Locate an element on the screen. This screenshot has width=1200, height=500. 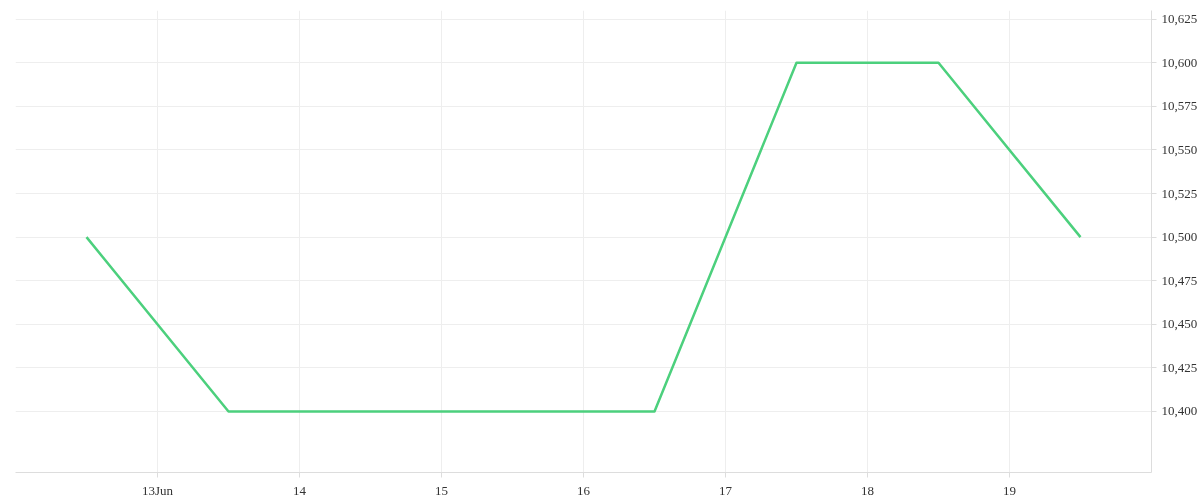
y-tick-label: 10,400 is located at coordinates (1179, 411).